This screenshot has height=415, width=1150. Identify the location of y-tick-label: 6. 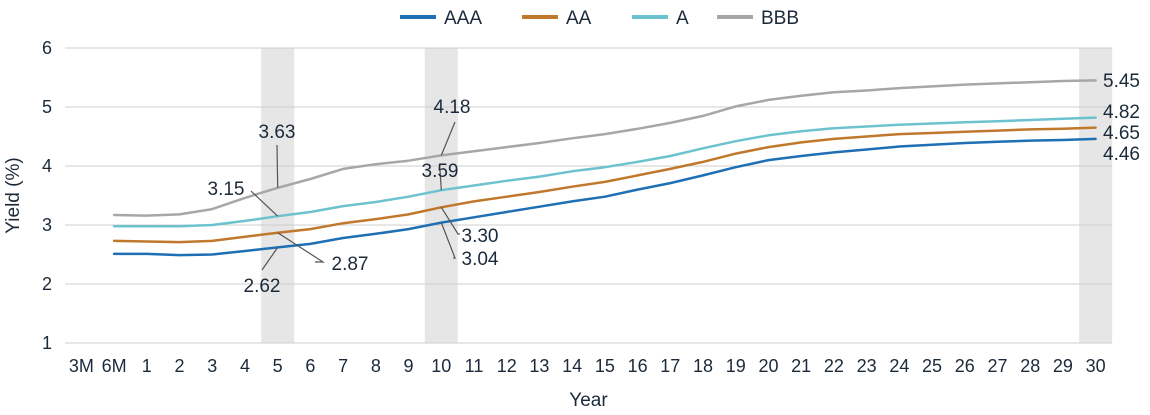
(47, 48).